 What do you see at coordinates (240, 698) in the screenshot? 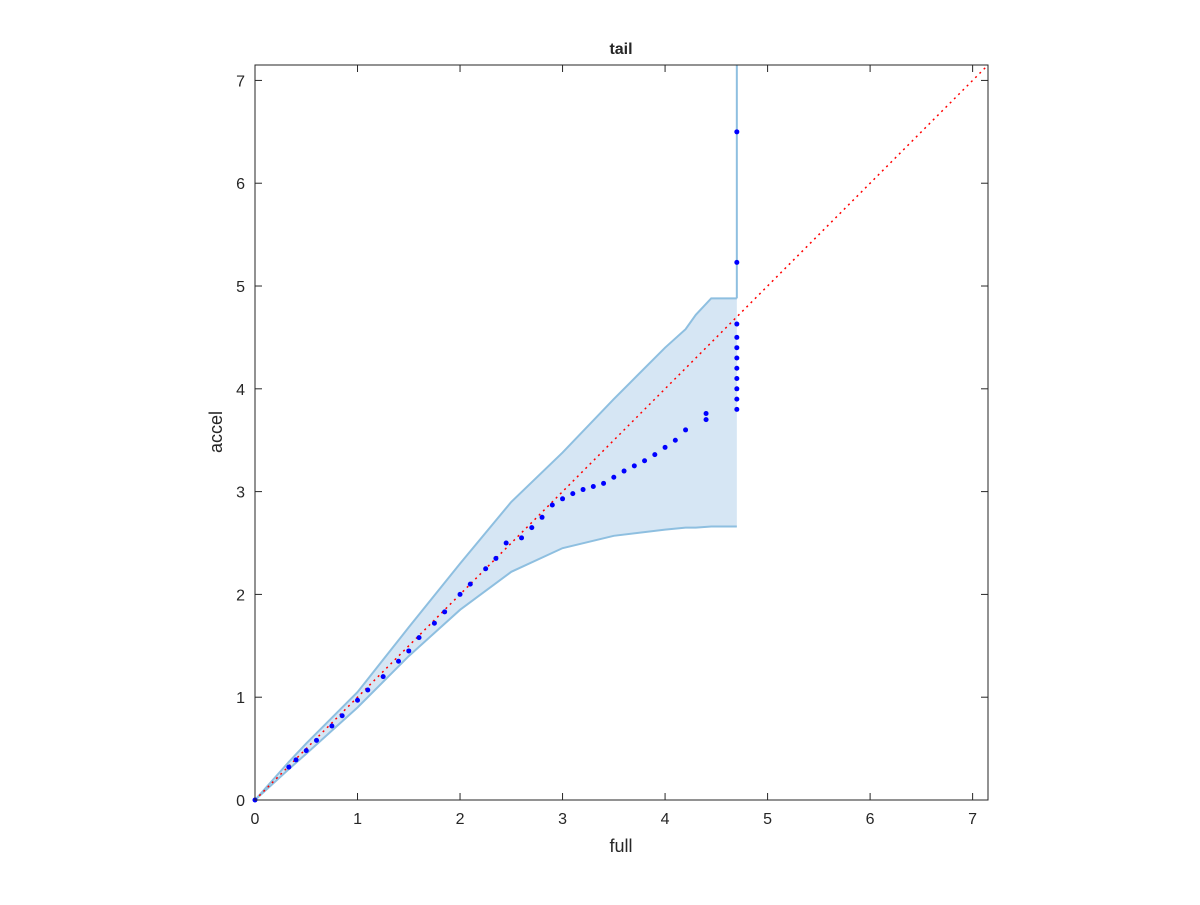
I see `y-tick-label: 1` at bounding box center [240, 698].